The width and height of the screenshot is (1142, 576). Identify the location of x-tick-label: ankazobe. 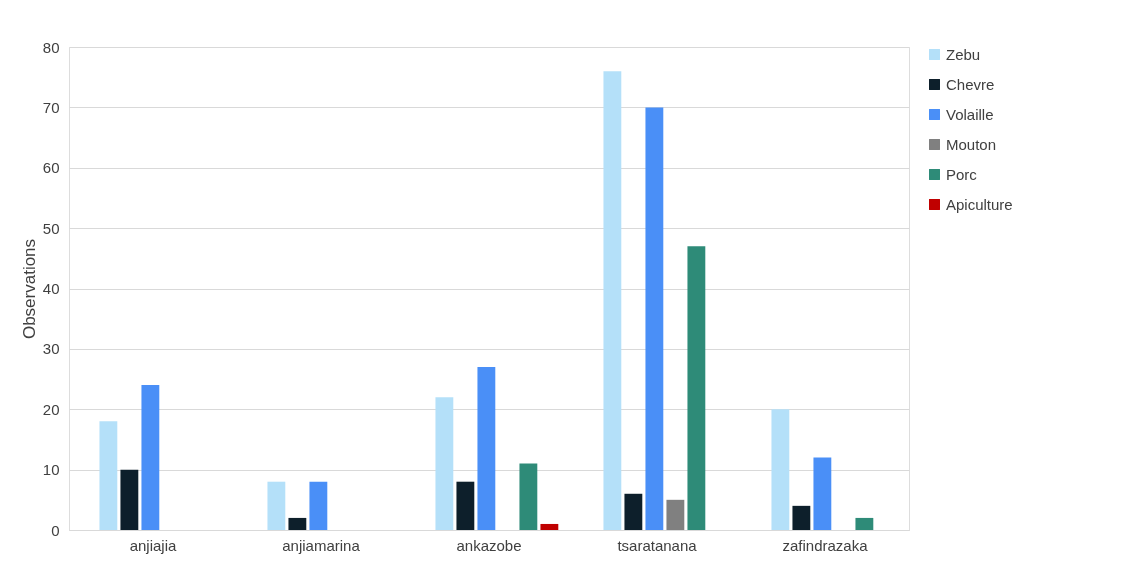
(489, 545).